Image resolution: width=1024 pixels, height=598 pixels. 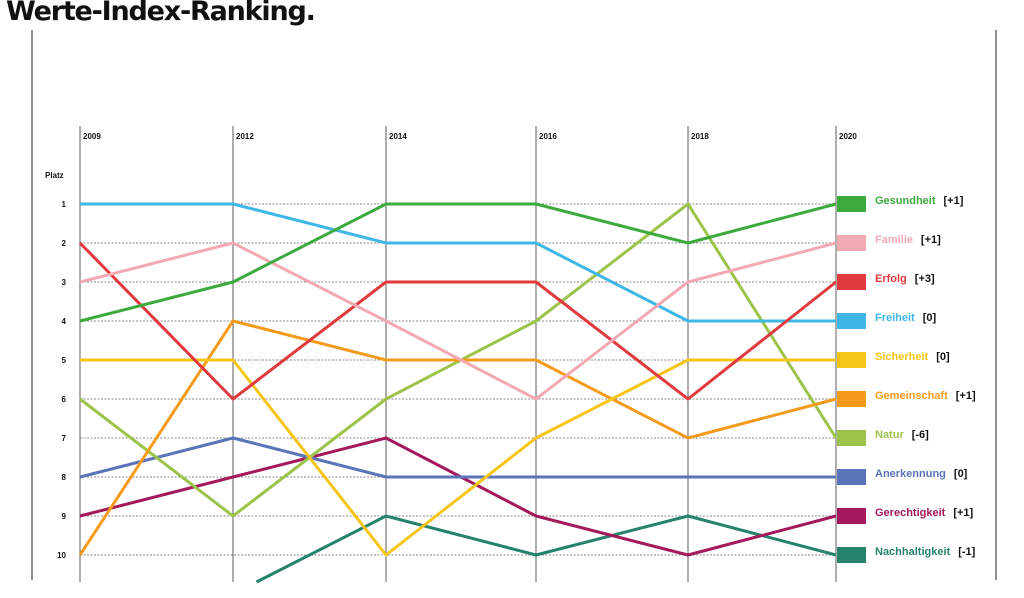 What do you see at coordinates (245, 136) in the screenshot?
I see `x-tick-label: 2012` at bounding box center [245, 136].